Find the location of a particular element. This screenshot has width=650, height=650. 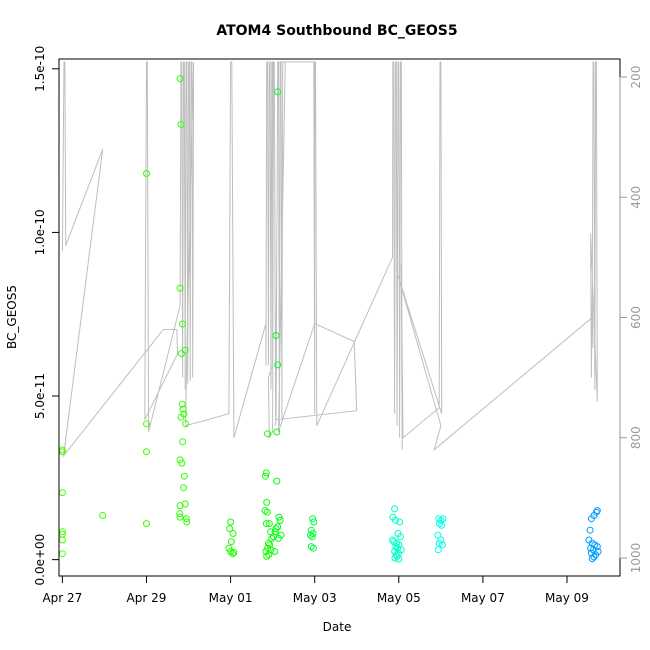

y2-tick-label: 600 is located at coordinates (636, 317).